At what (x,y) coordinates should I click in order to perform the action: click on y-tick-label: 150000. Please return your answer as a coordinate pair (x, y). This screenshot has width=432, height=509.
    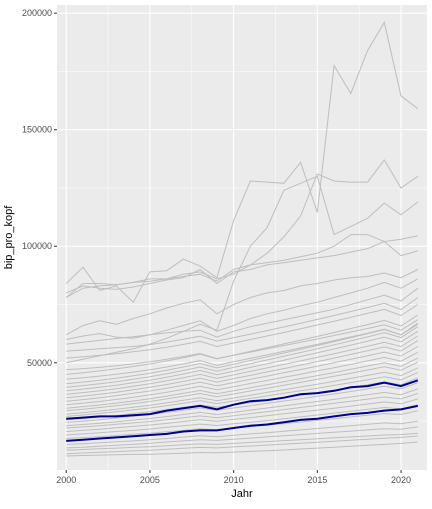
    Looking at the image, I should click on (37, 130).